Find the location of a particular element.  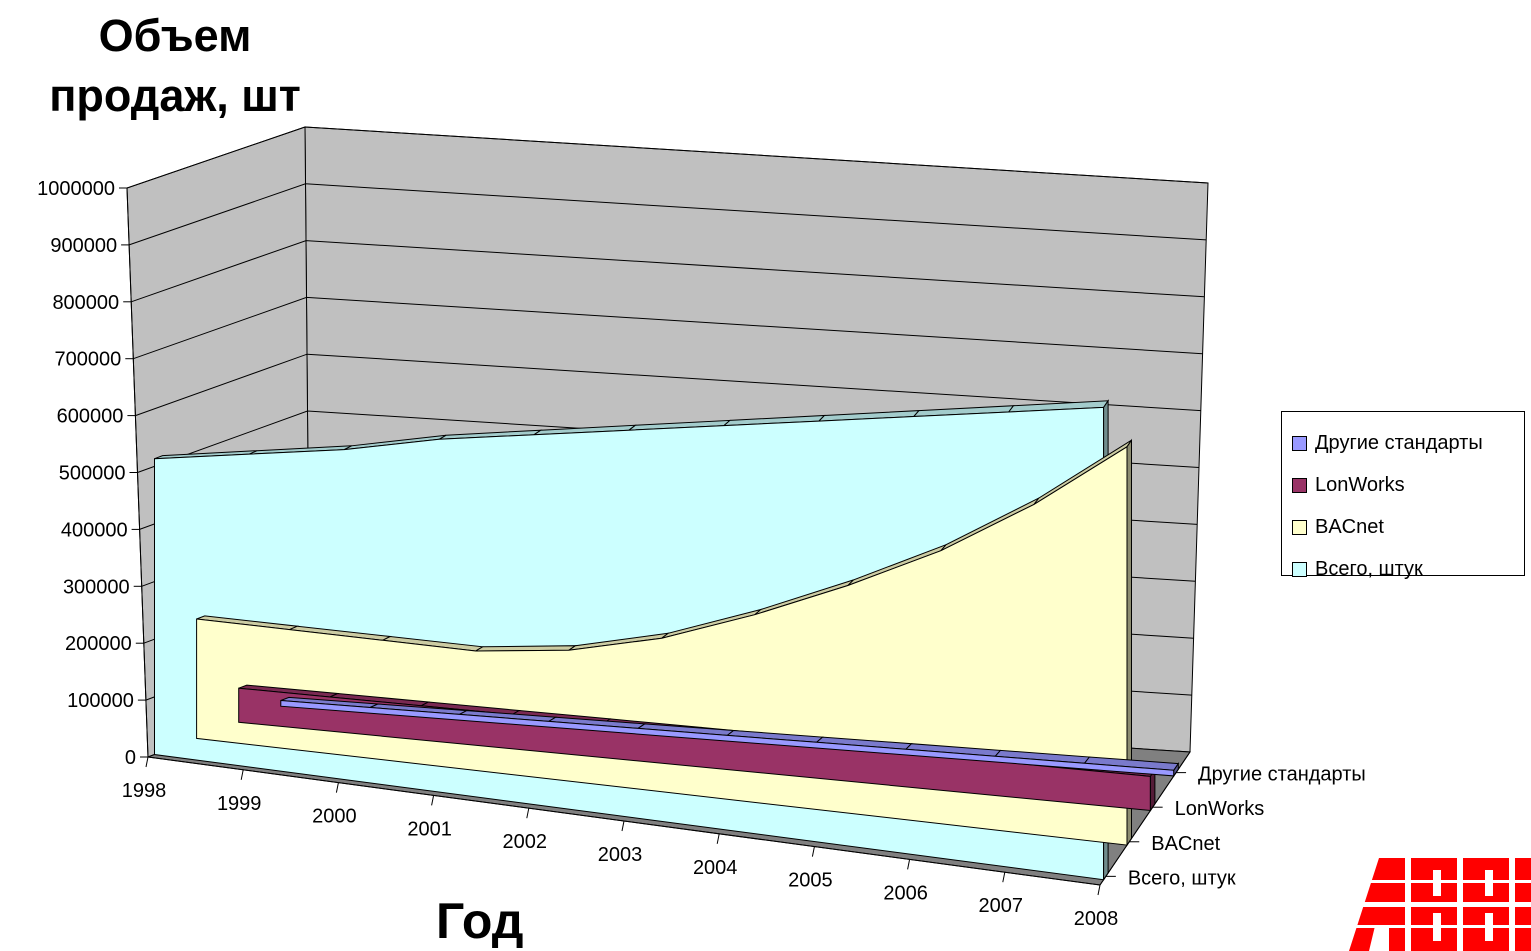

y-tick-label: 100000 is located at coordinates (100, 701).